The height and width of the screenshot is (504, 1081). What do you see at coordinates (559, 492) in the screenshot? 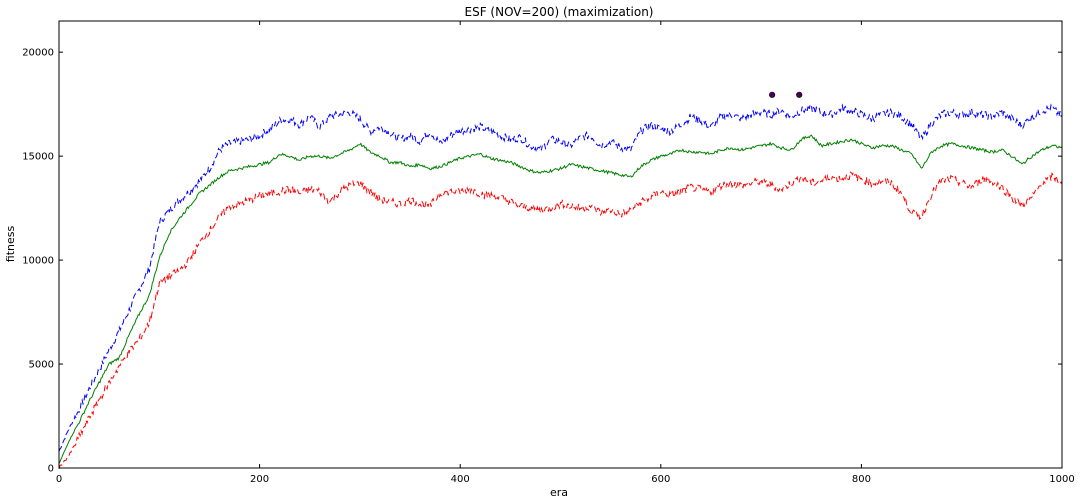
I see `x-axis-title: era` at bounding box center [559, 492].